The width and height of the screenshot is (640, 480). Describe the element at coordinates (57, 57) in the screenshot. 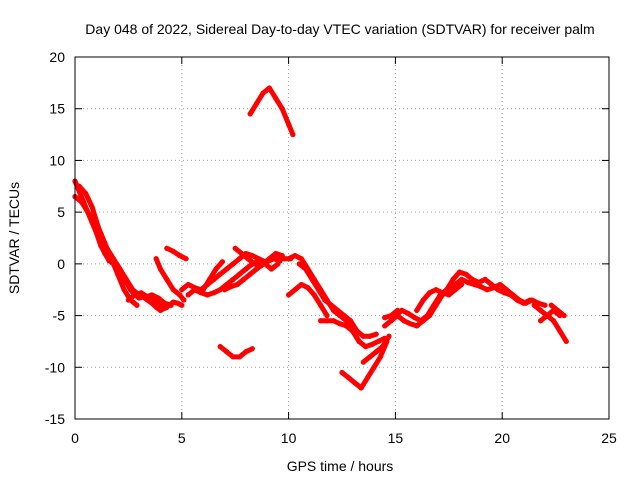

I see `y-tick-label: 20` at that location.